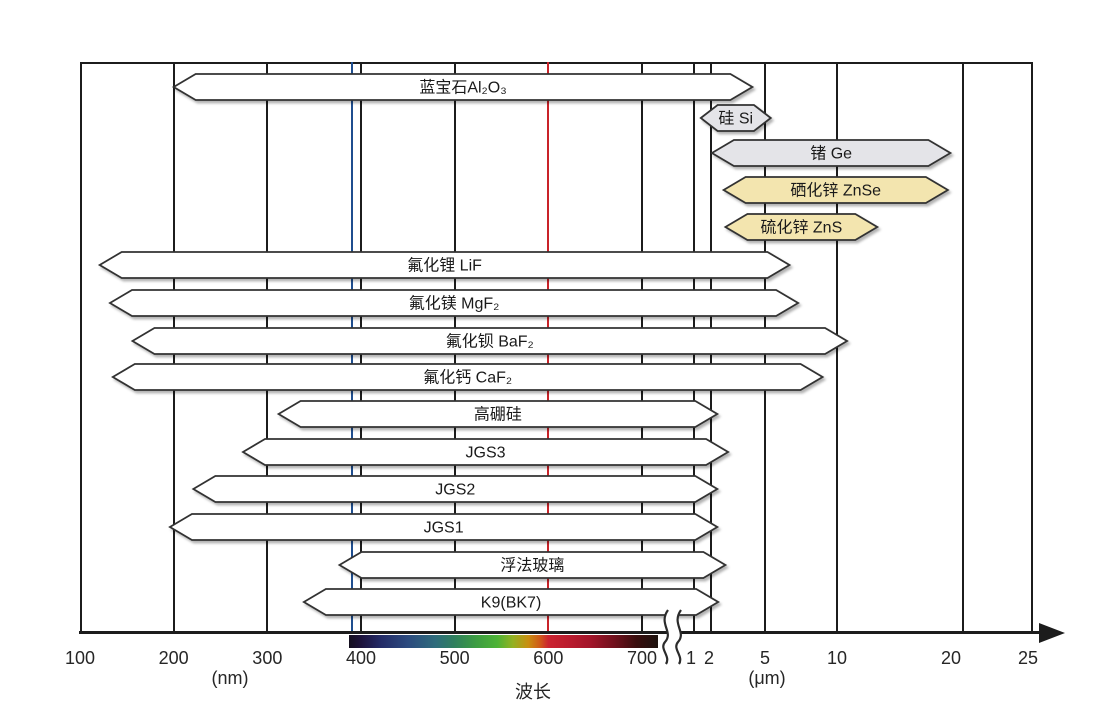 This screenshot has width=1099, height=721. Describe the element at coordinates (173, 658) in the screenshot. I see `x-tick-label: 200` at that location.